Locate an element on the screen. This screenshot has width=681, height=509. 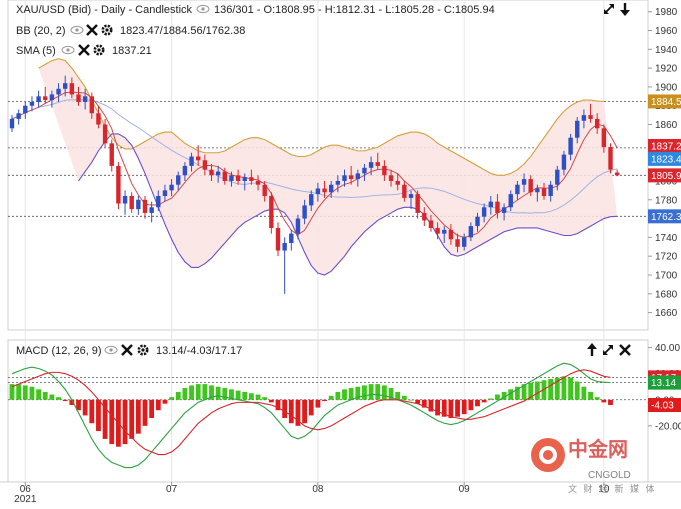
tag-macd-line: 13.14 is located at coordinates (663, 383).